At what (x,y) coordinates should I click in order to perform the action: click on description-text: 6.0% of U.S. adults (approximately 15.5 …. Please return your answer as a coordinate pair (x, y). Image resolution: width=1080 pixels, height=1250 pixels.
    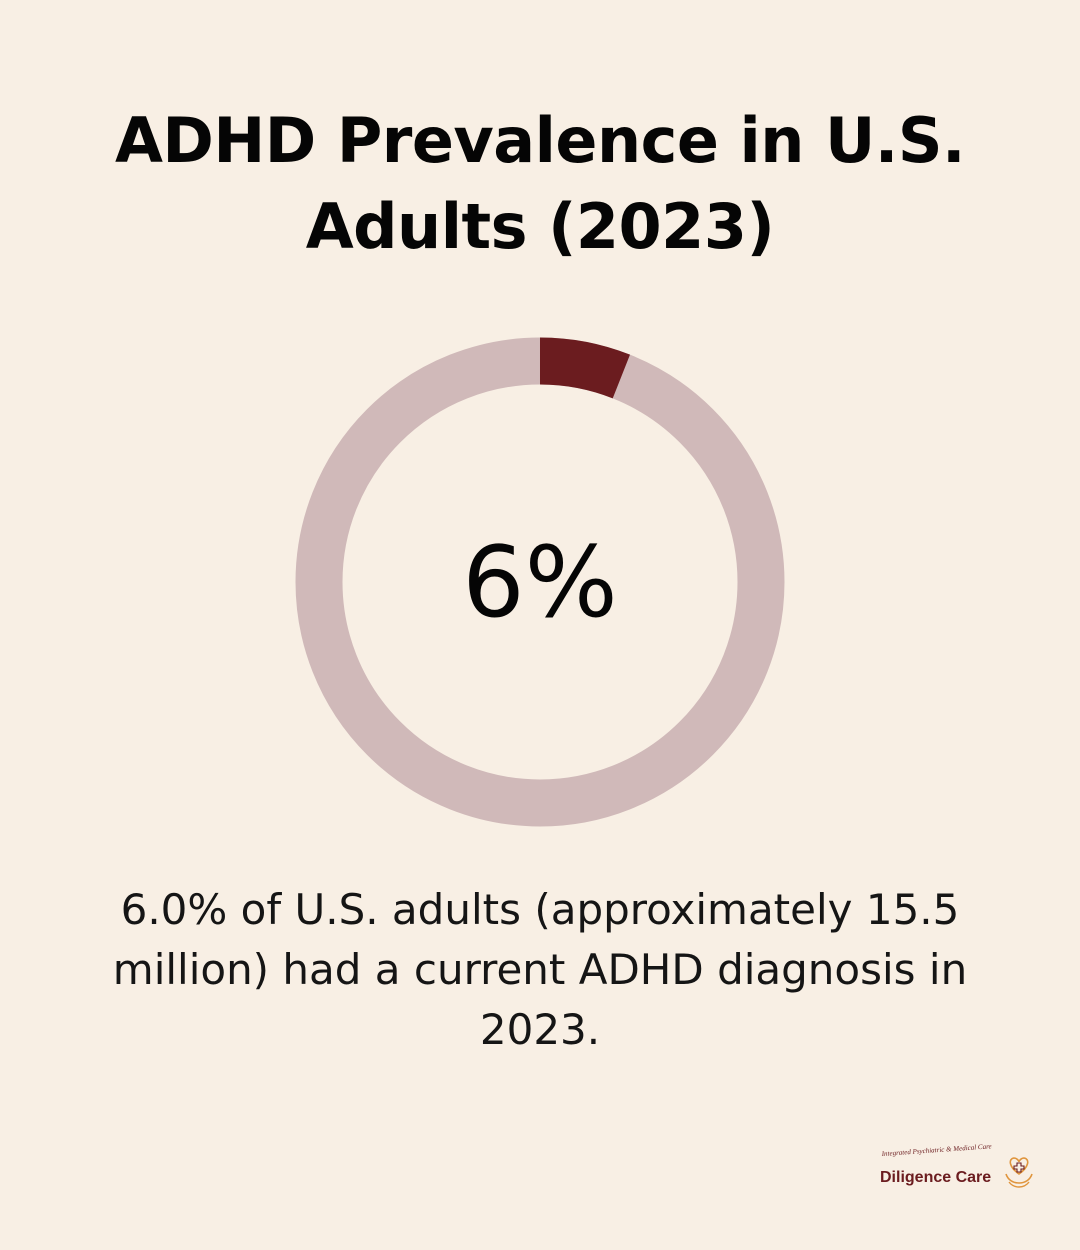
    Looking at the image, I should click on (540, 969).